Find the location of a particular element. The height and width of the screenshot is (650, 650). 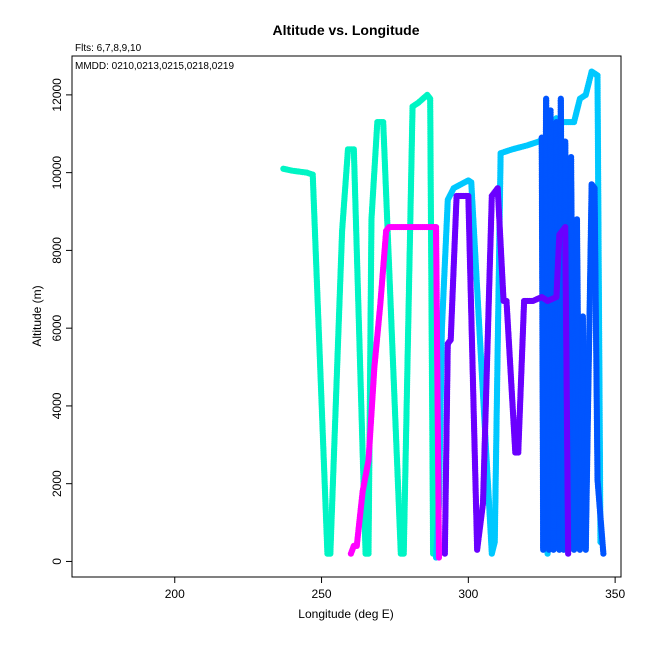

chart-title: Altitude vs. Longitude is located at coordinates (346, 30).